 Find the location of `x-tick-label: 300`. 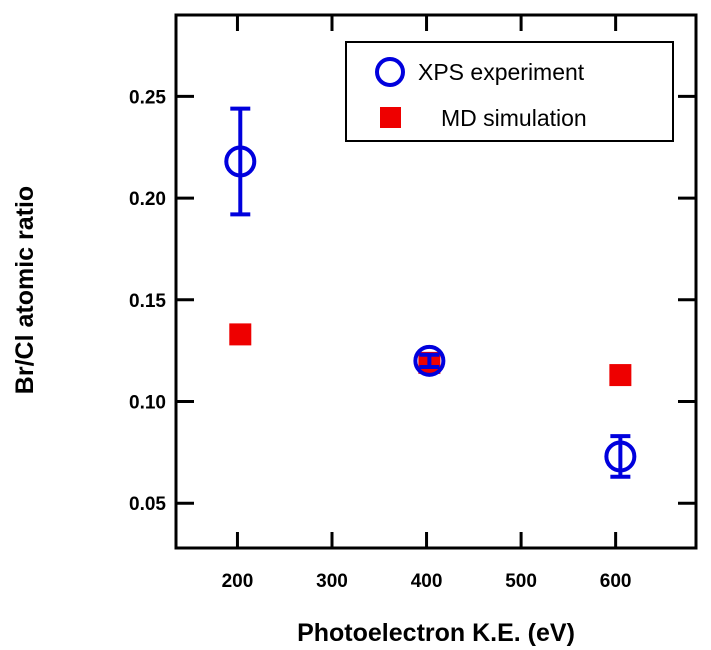

x-tick-label: 300 is located at coordinates (332, 581).